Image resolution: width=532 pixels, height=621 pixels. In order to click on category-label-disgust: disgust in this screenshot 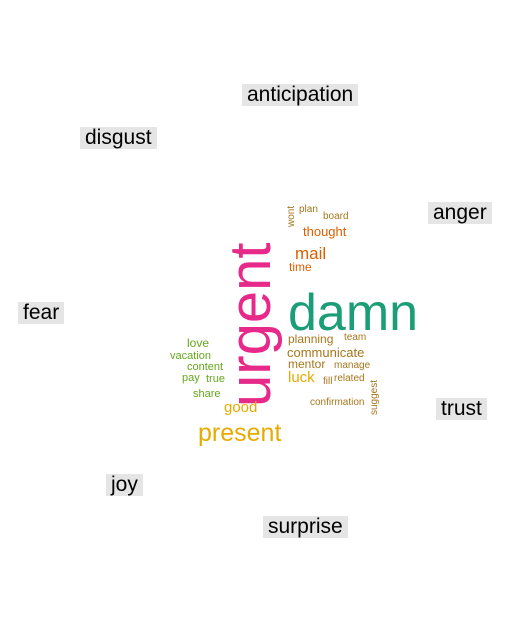, I will do `click(118, 138)`.